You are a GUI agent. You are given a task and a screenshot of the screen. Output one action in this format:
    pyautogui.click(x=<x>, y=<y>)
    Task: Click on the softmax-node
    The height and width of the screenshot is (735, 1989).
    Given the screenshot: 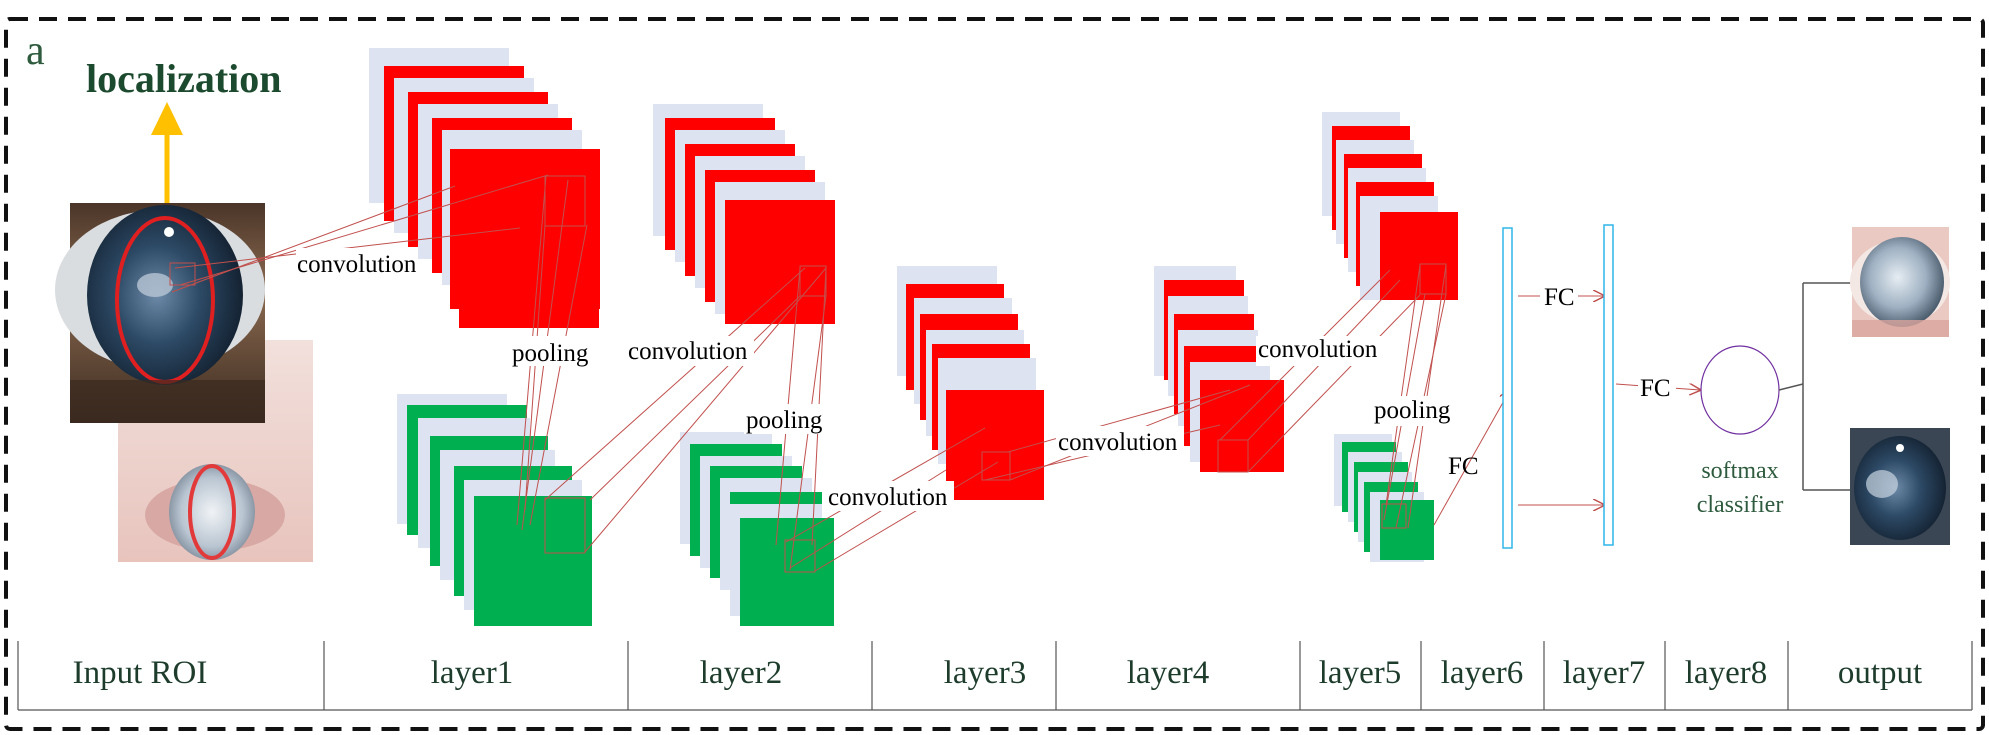 What is the action you would take?
    pyautogui.click(x=1740, y=390)
    